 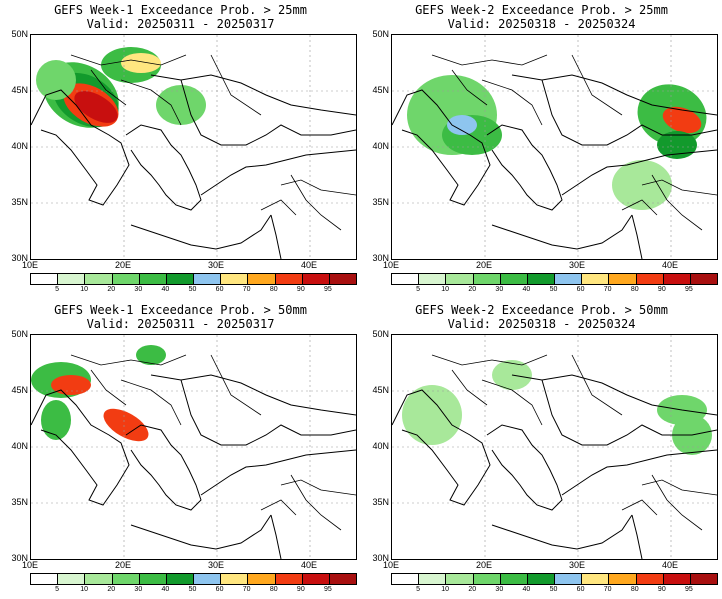 What do you see at coordinates (418, 589) in the screenshot?
I see `colorbar-label: 5` at bounding box center [418, 589].